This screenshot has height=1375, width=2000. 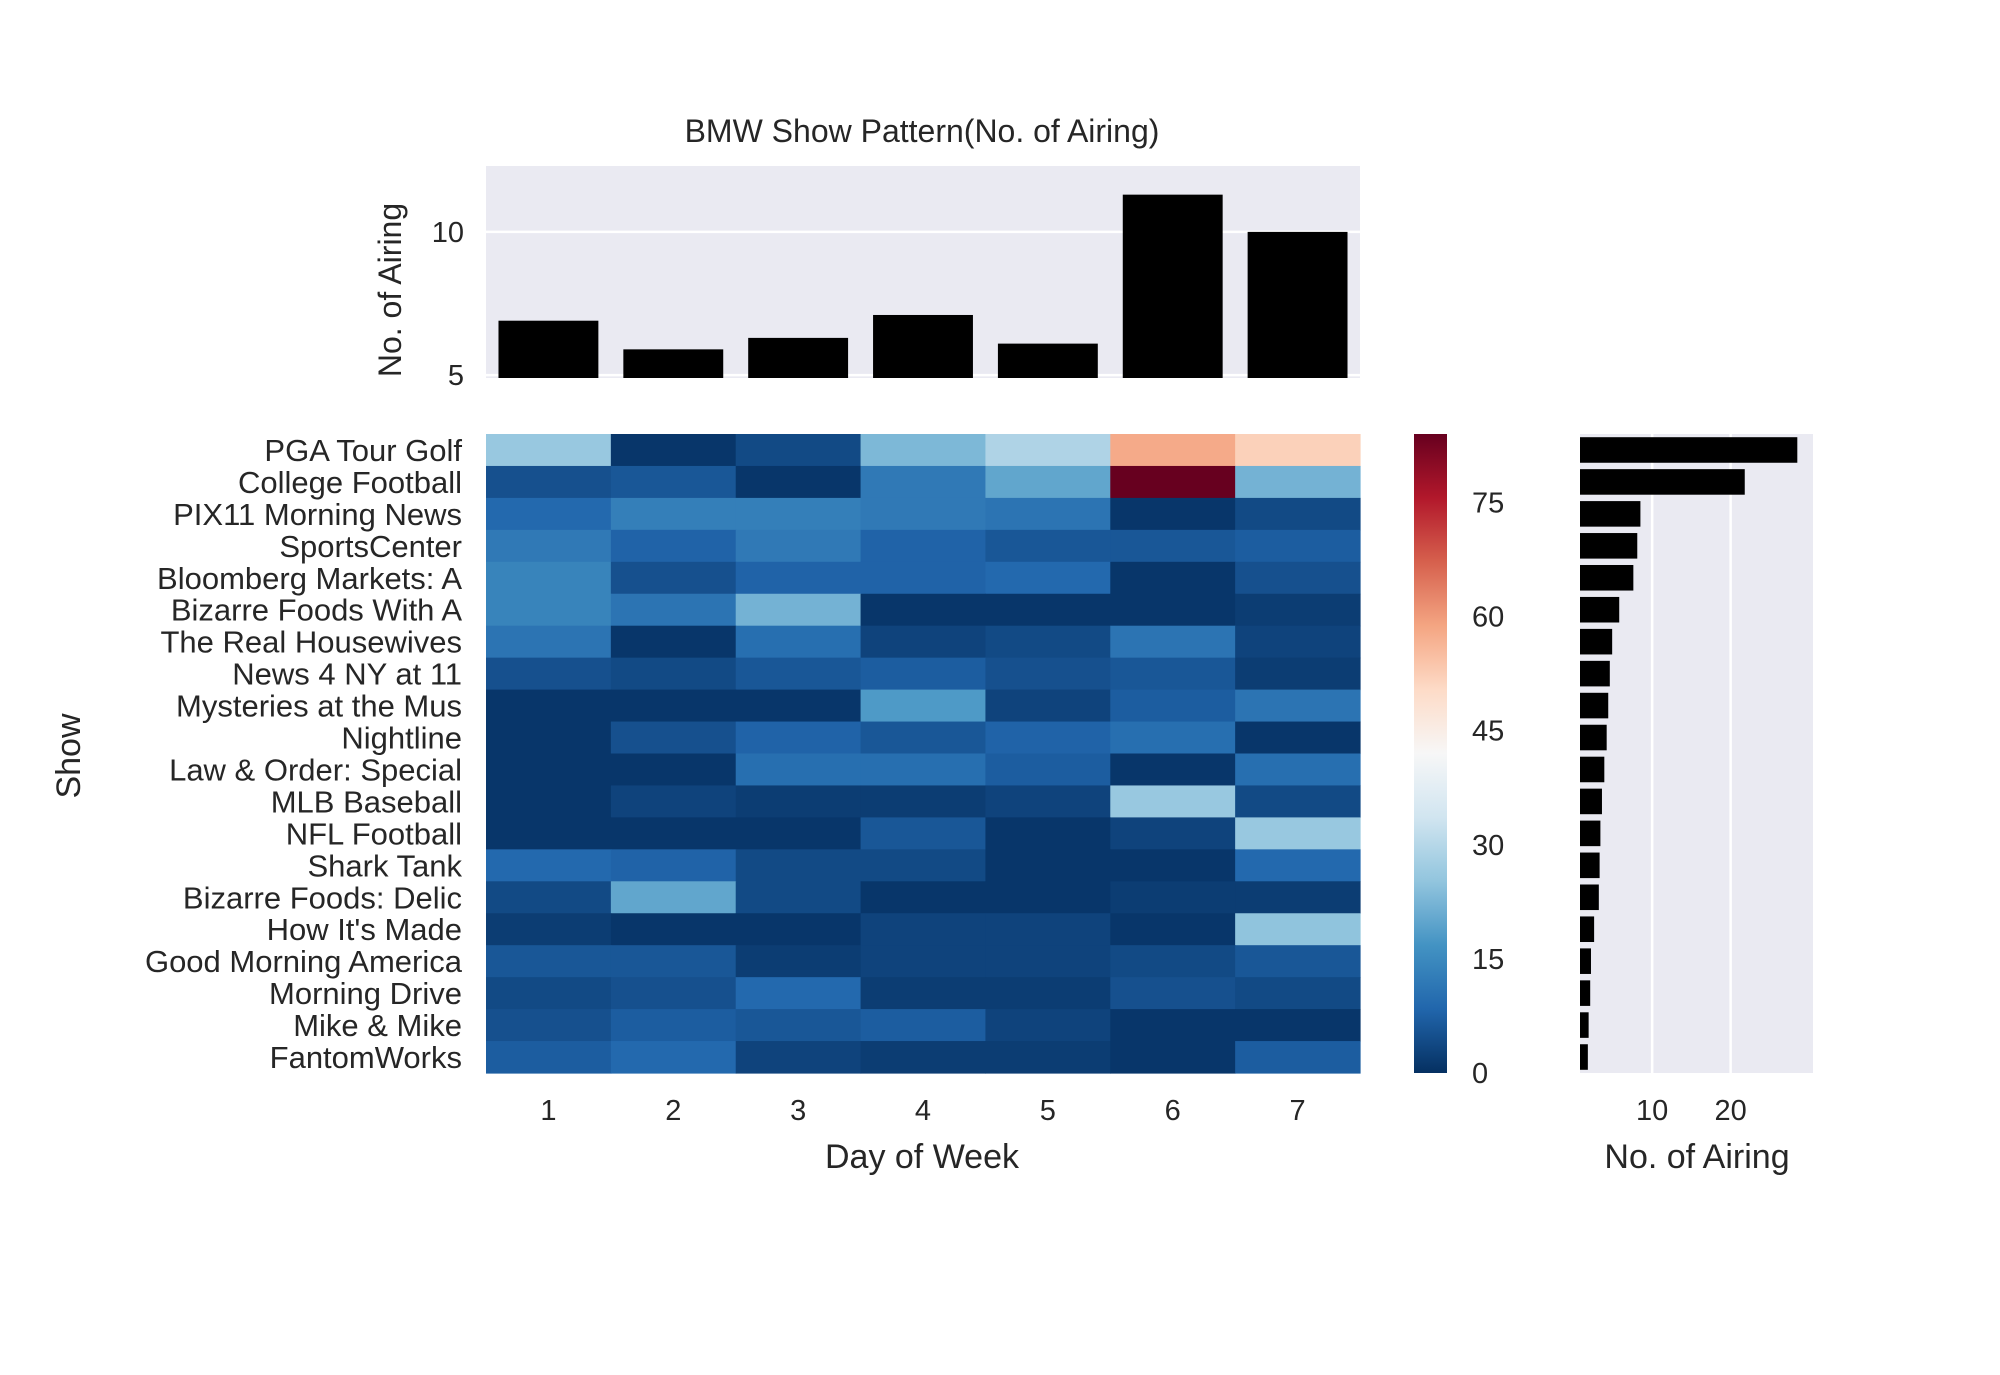 What do you see at coordinates (923, 286) in the screenshot?
I see `top-bars` at bounding box center [923, 286].